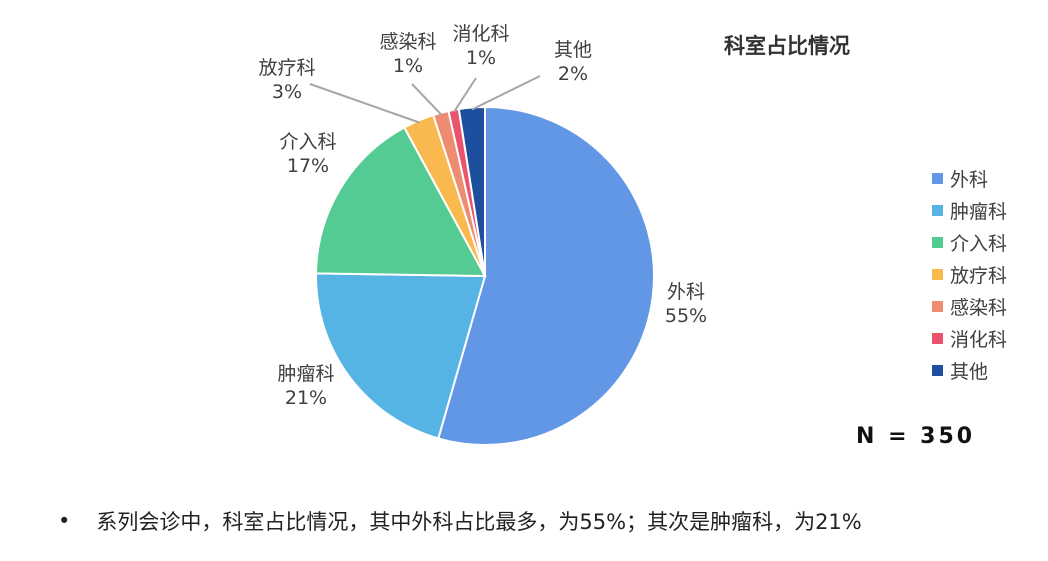  I want to click on legend-item-6: 其他, so click(969, 370).